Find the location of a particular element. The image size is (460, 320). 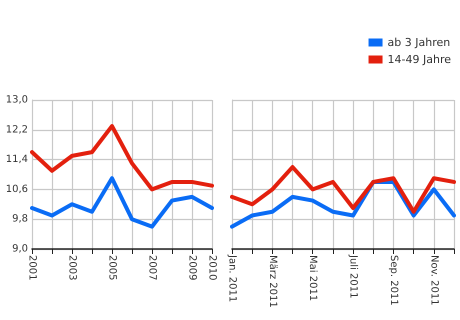

x-tick-label: Jan. 2011 is located at coordinates (232, 278).